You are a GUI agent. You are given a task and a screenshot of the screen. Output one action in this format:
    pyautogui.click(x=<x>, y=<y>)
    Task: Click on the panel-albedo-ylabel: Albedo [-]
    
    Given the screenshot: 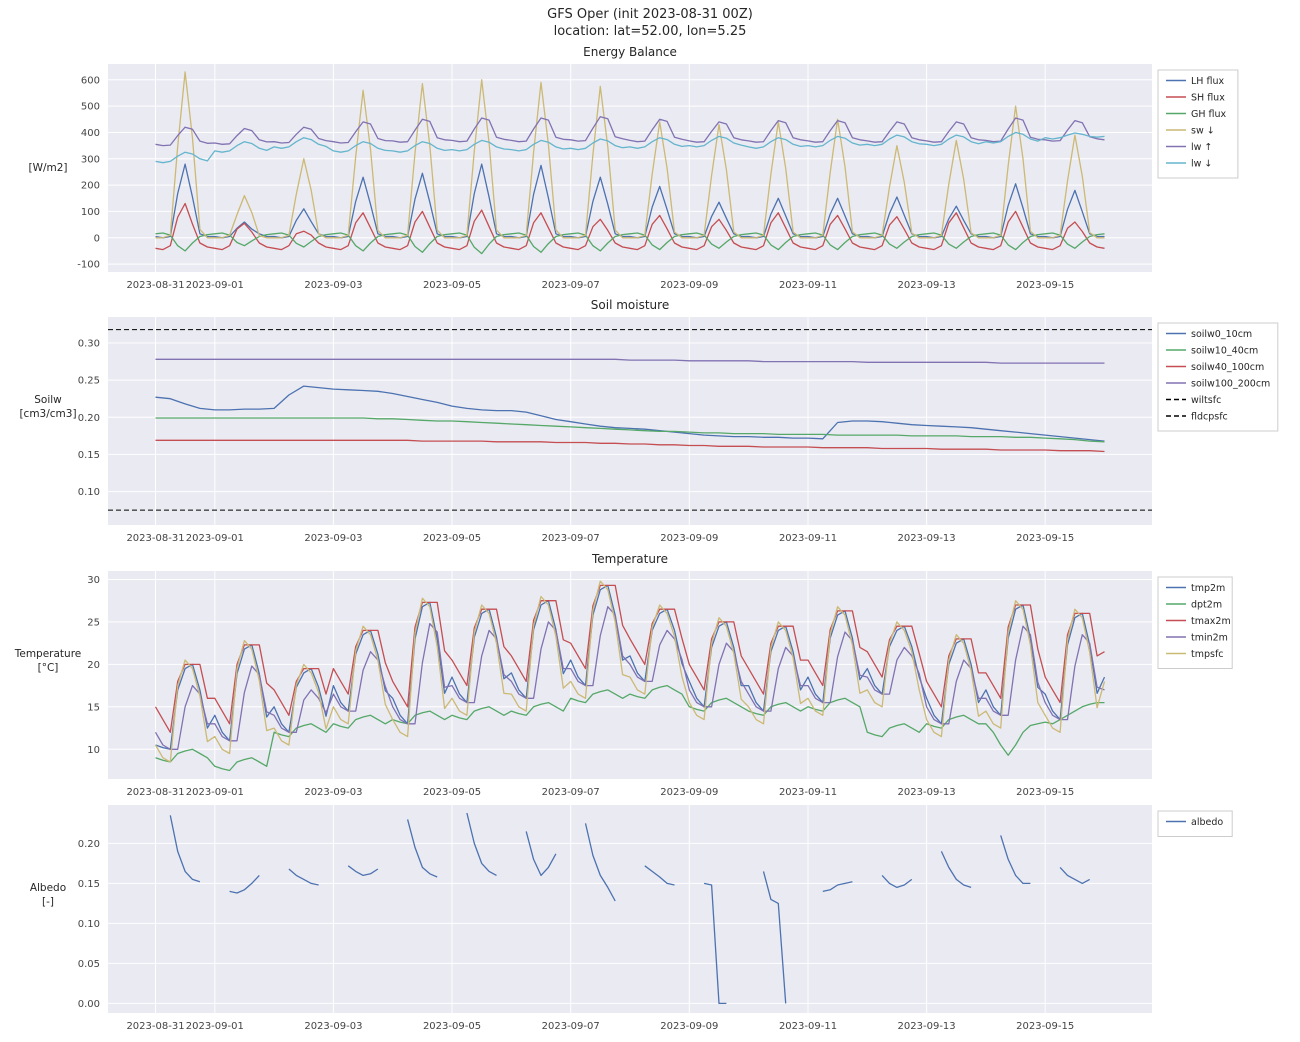 What is the action you would take?
    pyautogui.click(x=48, y=895)
    